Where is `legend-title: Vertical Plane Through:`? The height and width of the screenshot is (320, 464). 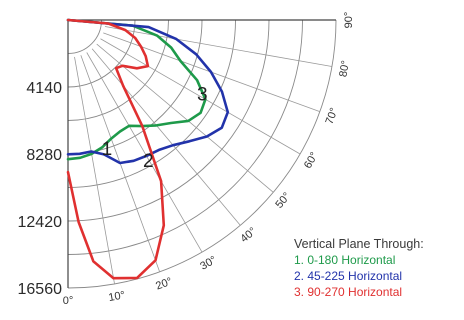 legend-title: Vertical Plane Through: is located at coordinates (359, 244).